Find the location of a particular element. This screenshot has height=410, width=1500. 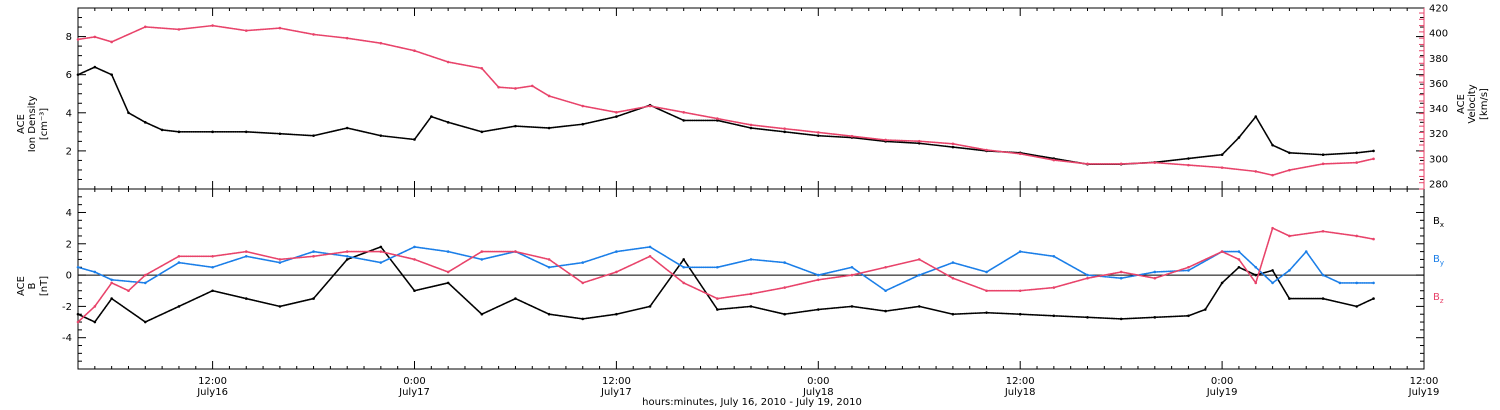

top-left-y-tick-label: 4 is located at coordinates (69, 113).